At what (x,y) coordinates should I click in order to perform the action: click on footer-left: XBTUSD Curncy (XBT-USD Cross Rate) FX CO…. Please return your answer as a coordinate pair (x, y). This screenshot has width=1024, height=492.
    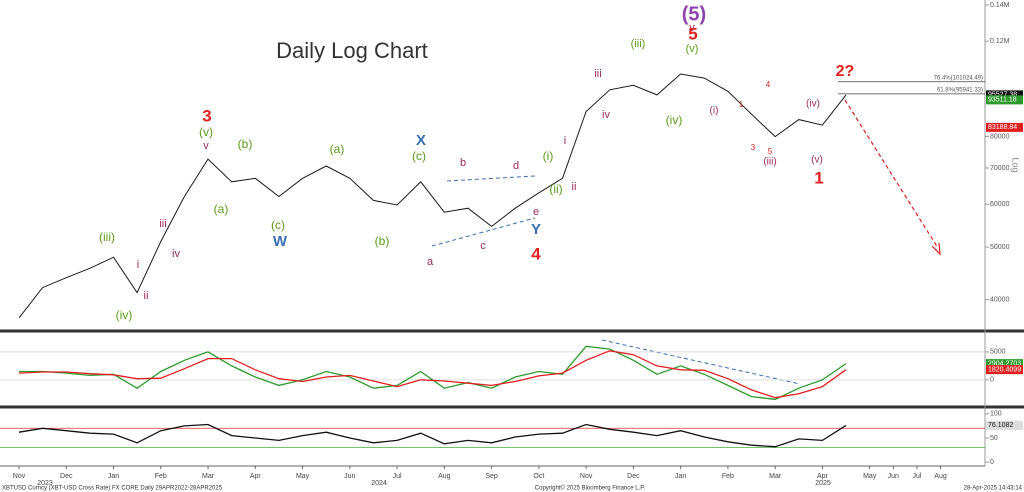
    Looking at the image, I should click on (112, 489).